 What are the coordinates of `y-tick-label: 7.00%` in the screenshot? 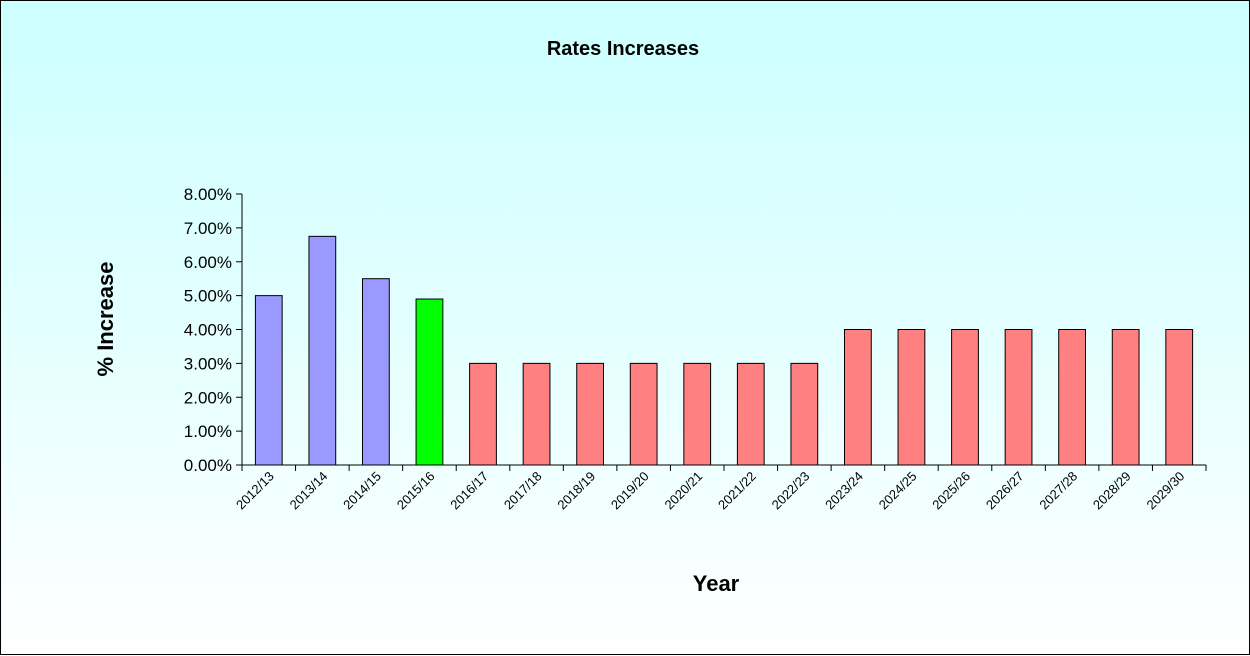 It's located at (208, 228).